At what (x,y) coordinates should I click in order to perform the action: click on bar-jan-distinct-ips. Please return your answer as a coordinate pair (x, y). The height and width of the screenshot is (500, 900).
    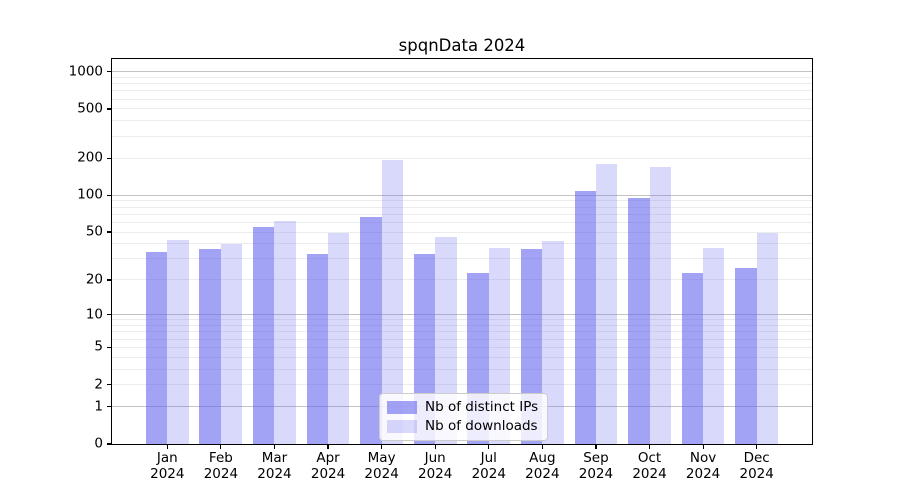
    Looking at the image, I should click on (156, 348).